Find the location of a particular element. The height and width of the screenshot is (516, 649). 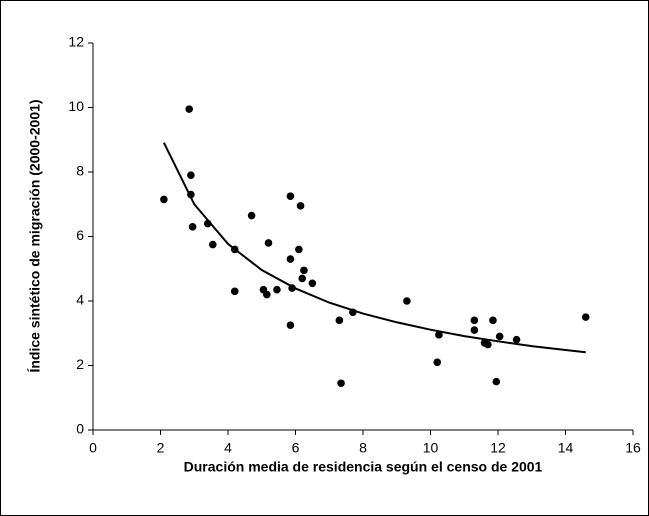

x-tick-label: 10 is located at coordinates (431, 448).